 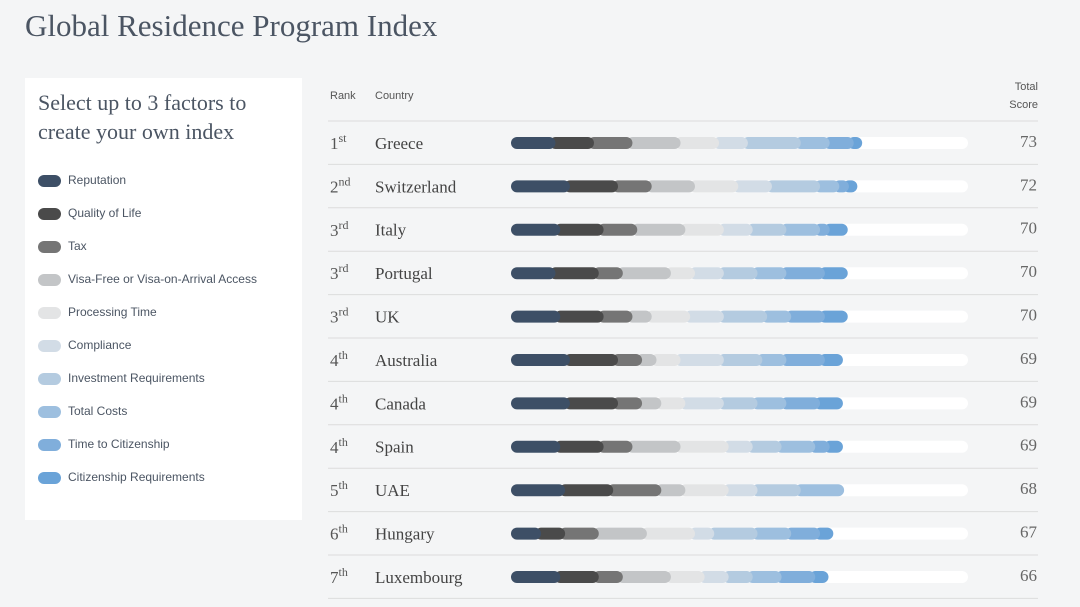 What do you see at coordinates (105, 213) in the screenshot?
I see `legend-label: Quality of Life` at bounding box center [105, 213].